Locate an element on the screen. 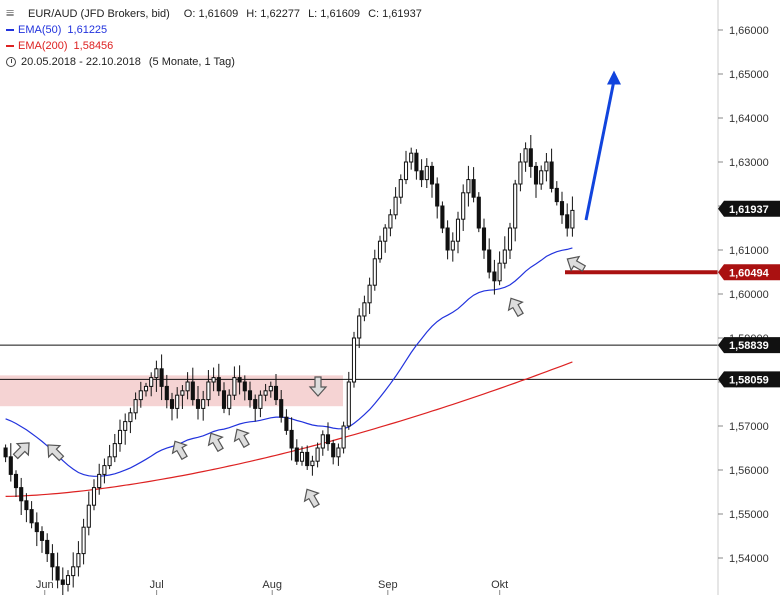 Image resolution: width=780 pixels, height=595 pixels. period-label: (5 Monate, 1 Tag) is located at coordinates (191, 62).